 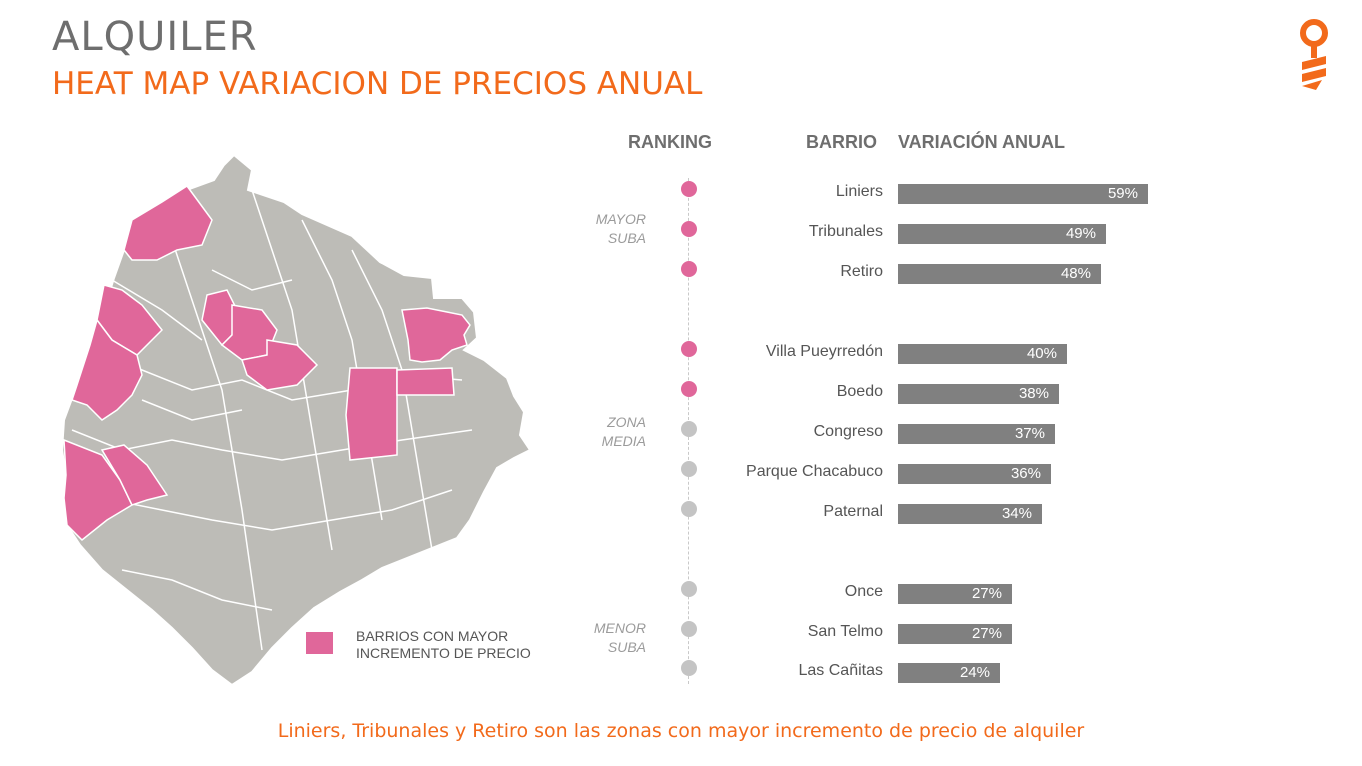 What do you see at coordinates (974, 474) in the screenshot?
I see `variation-bar: 36%` at bounding box center [974, 474].